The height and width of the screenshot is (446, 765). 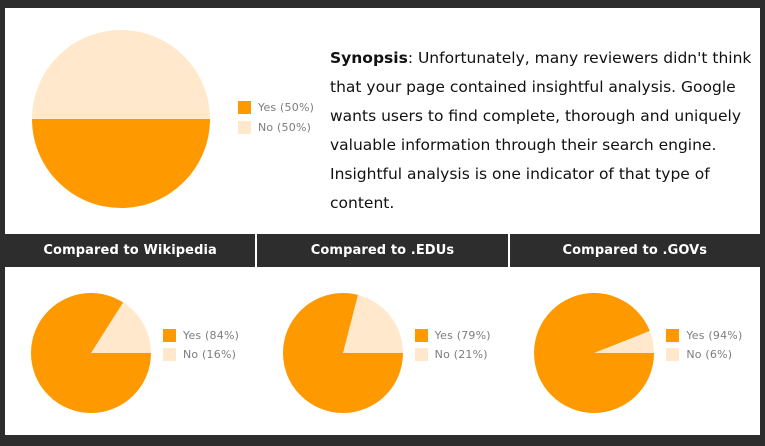 I want to click on wikipedia-comparison-column: Yes (84%) No (16%), so click(x=131, y=351).